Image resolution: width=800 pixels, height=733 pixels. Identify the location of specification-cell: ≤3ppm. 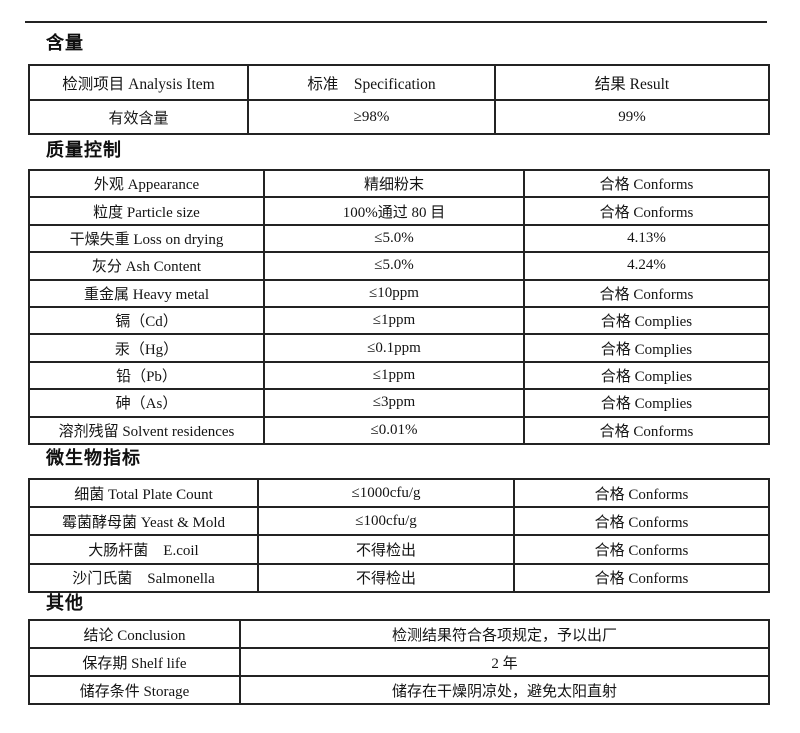
(394, 403).